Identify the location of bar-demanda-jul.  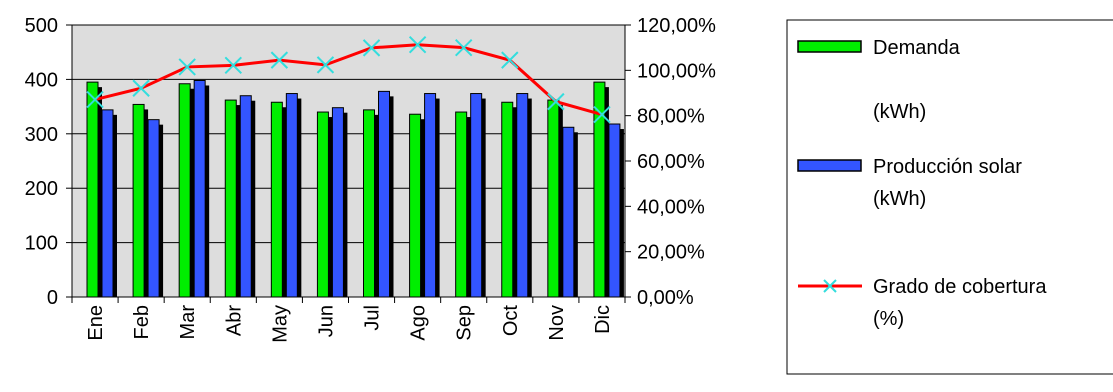
(369, 203).